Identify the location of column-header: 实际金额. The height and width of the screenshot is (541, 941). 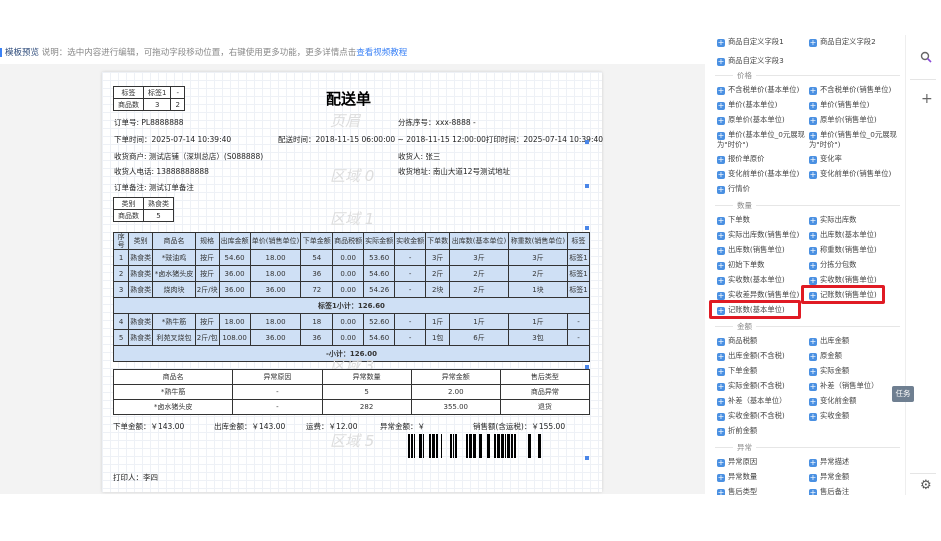
(379, 241).